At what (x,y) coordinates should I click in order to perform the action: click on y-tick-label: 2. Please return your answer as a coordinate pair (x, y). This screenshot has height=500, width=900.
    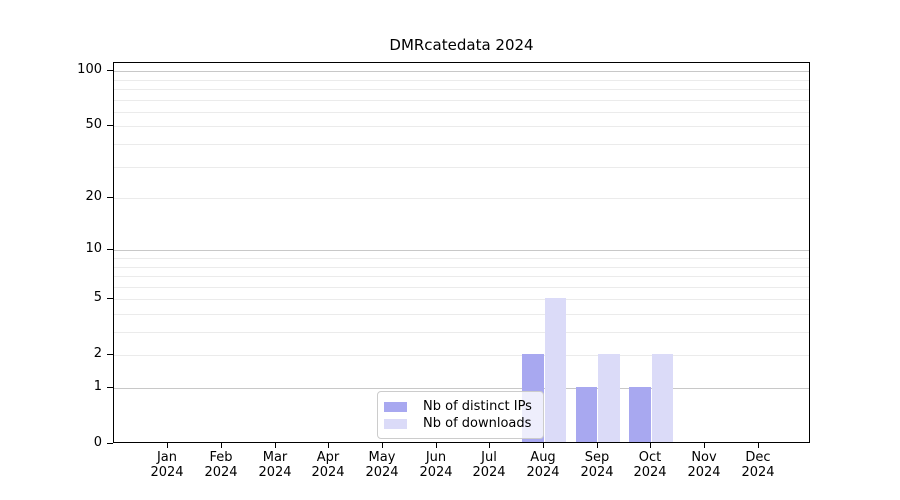
    Looking at the image, I should click on (97, 353).